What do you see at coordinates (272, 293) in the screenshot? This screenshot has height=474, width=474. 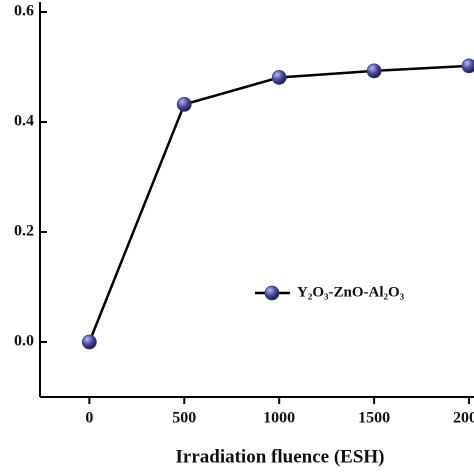 I see `legend-marker` at bounding box center [272, 293].